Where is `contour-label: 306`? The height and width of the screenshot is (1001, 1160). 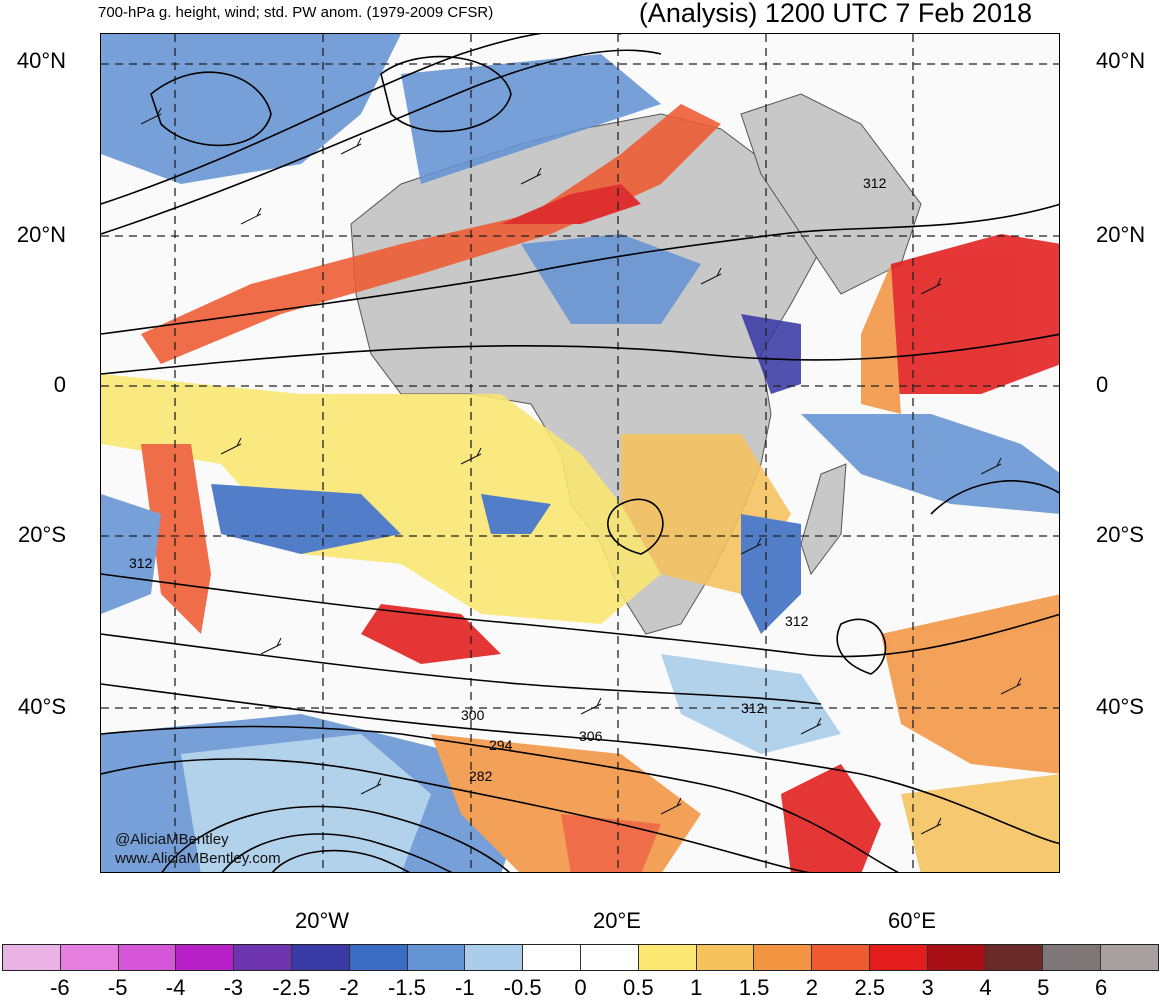 contour-label: 306 is located at coordinates (591, 736).